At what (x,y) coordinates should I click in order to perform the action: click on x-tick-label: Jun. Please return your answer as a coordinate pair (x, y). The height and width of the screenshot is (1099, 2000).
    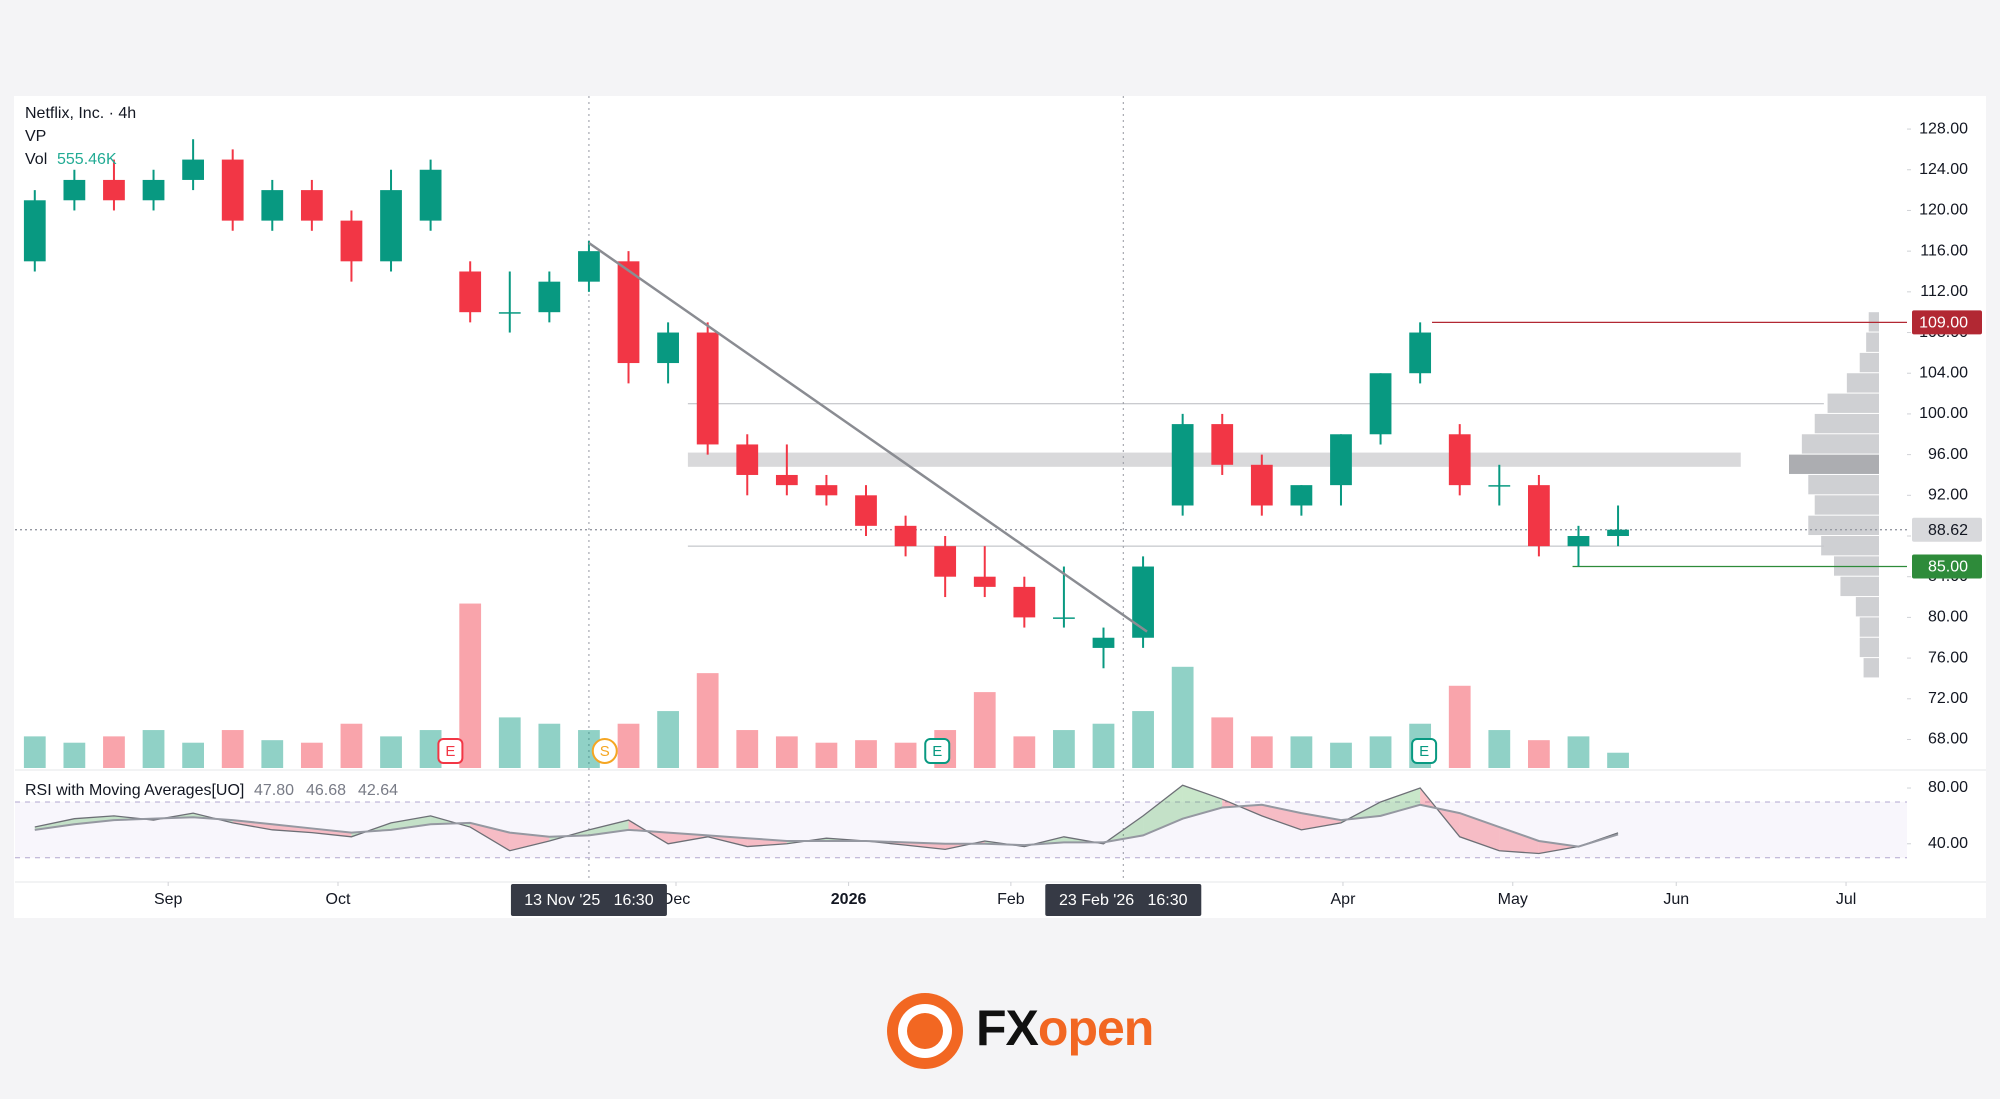
    Looking at the image, I should click on (1676, 899).